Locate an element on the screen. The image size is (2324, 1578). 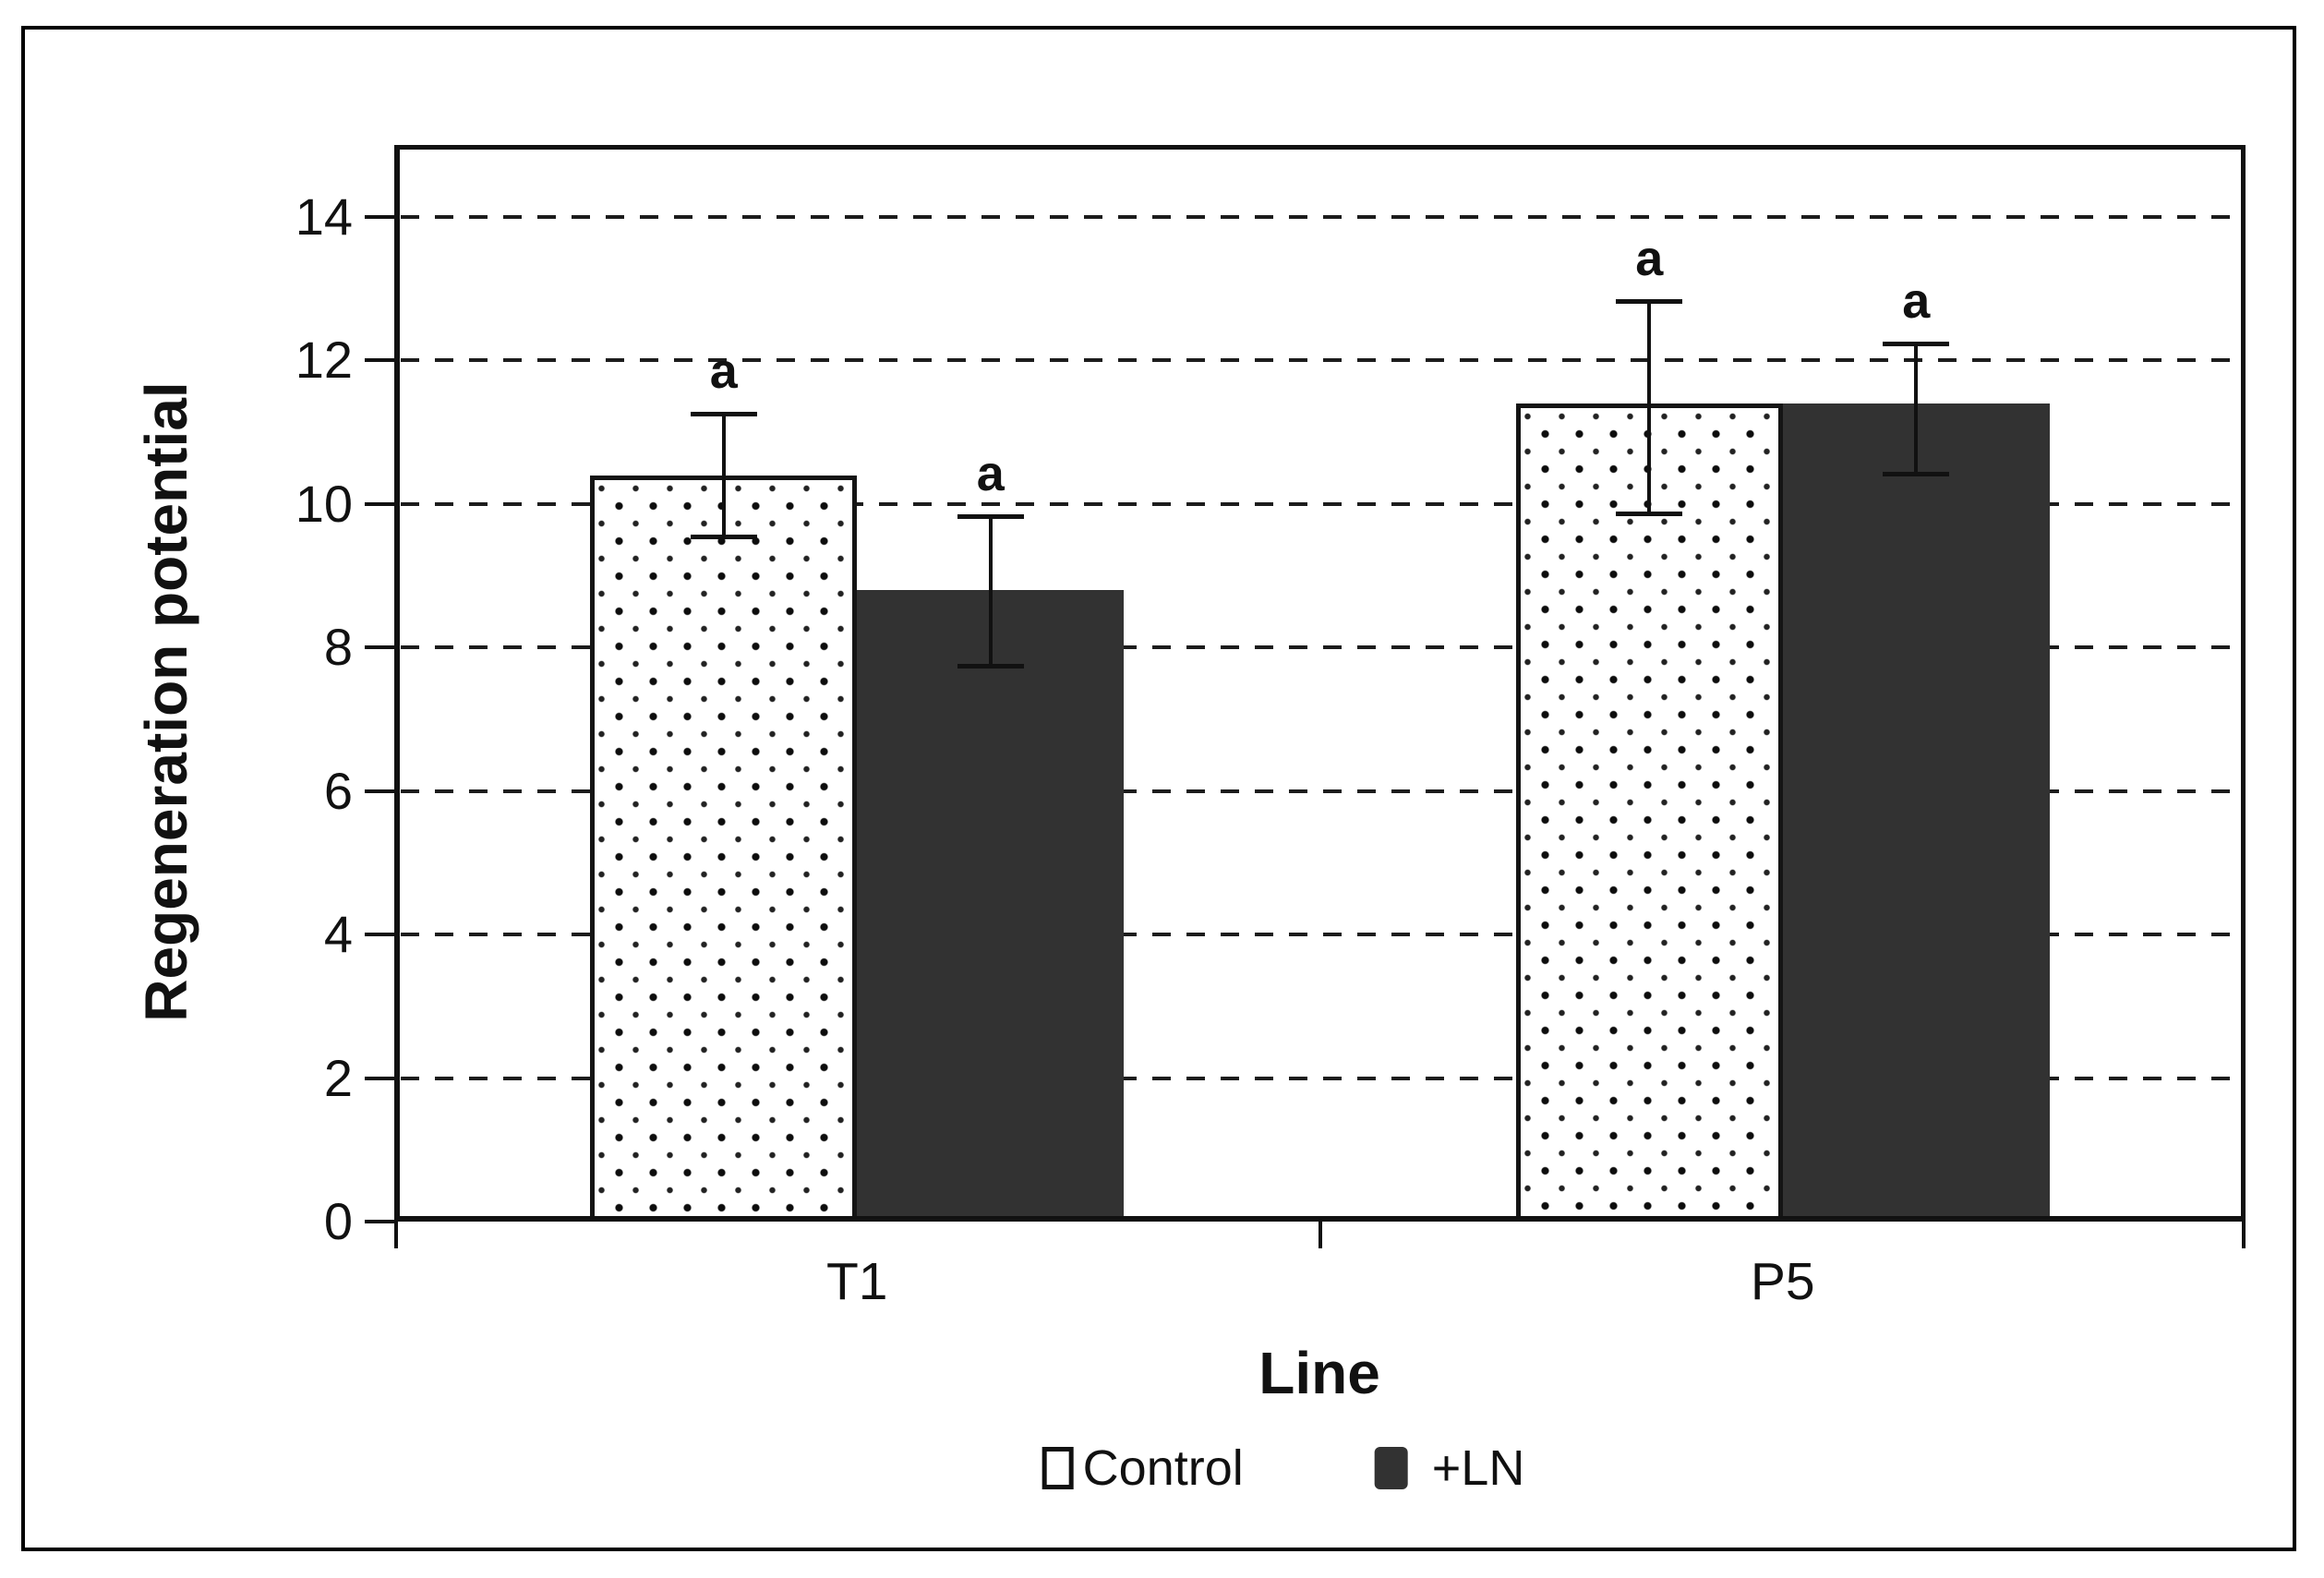
legend-label-control: Control is located at coordinates (1163, 1468).